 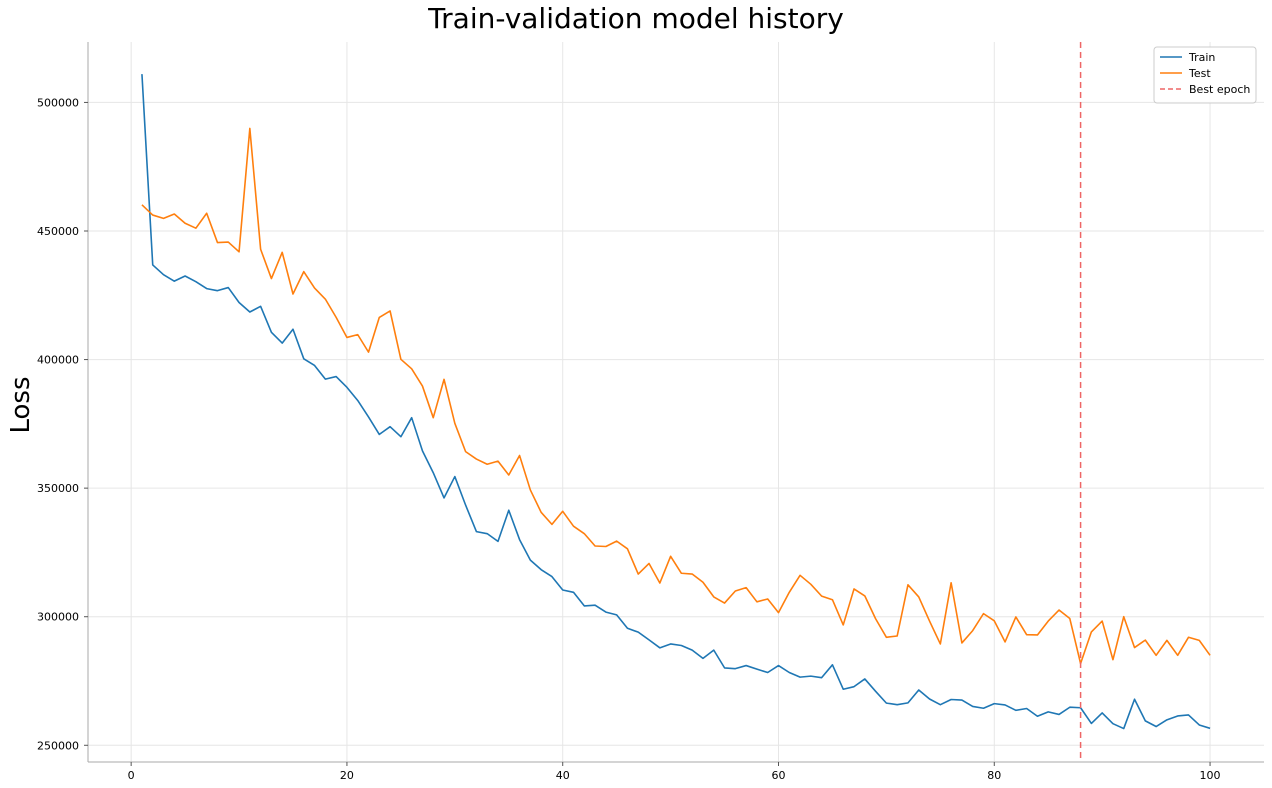 I want to click on y-tick-label: 350000, so click(x=58, y=488).